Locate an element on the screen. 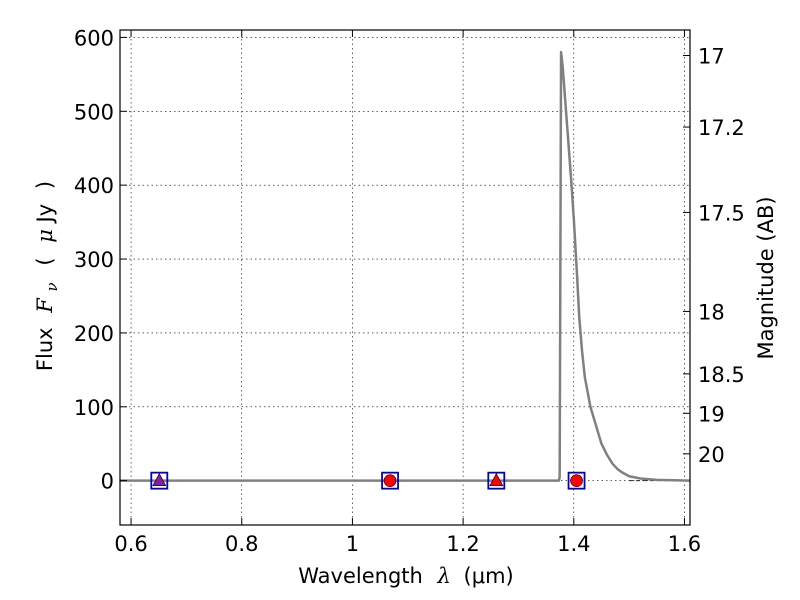 Image resolution: width=800 pixels, height=600 pixels. y-tick-label: 200 is located at coordinates (94, 334).